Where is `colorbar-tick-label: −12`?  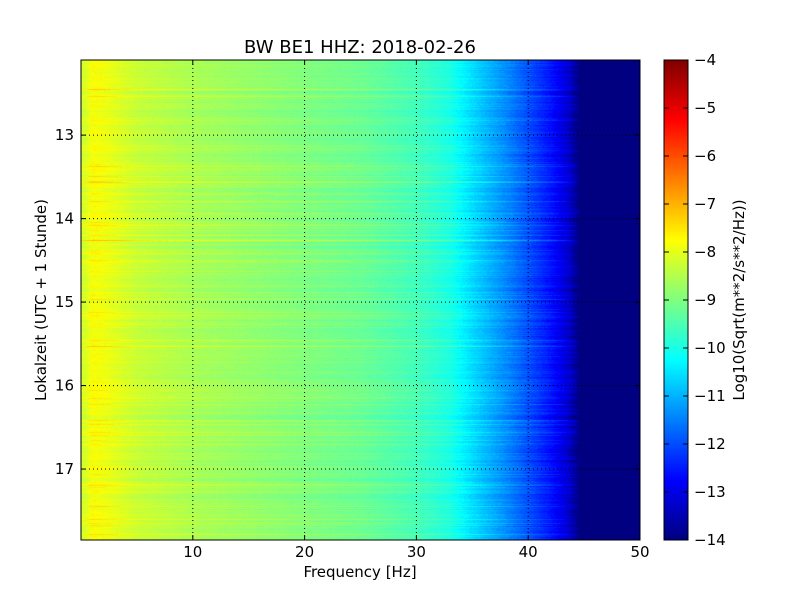 colorbar-tick-label: −12 is located at coordinates (710, 444).